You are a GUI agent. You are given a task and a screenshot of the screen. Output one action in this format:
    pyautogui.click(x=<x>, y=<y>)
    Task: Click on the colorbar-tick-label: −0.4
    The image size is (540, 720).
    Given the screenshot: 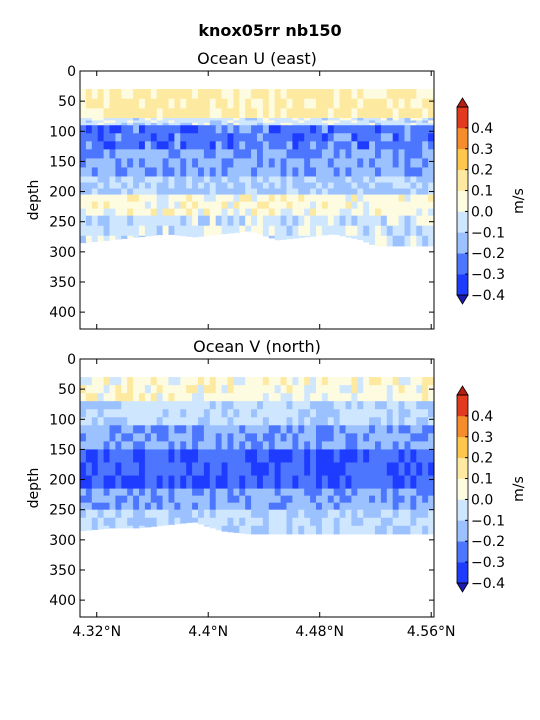 What is the action you would take?
    pyautogui.click(x=488, y=296)
    